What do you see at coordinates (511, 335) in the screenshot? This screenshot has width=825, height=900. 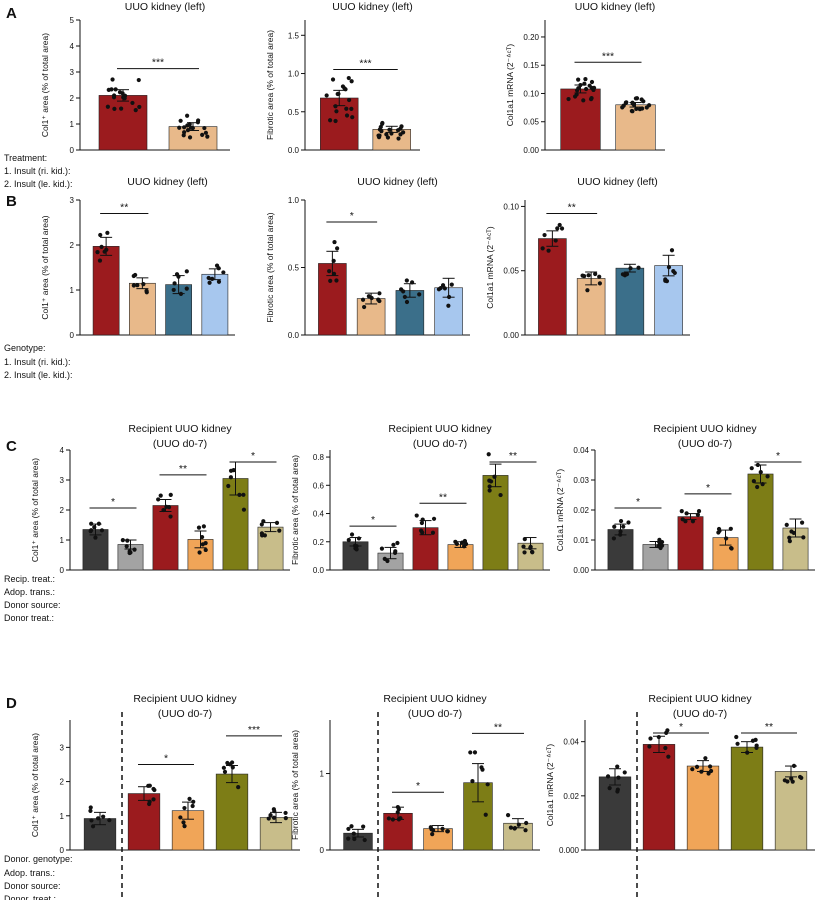 I see `y-tick-label: 0.00` at bounding box center [511, 335].